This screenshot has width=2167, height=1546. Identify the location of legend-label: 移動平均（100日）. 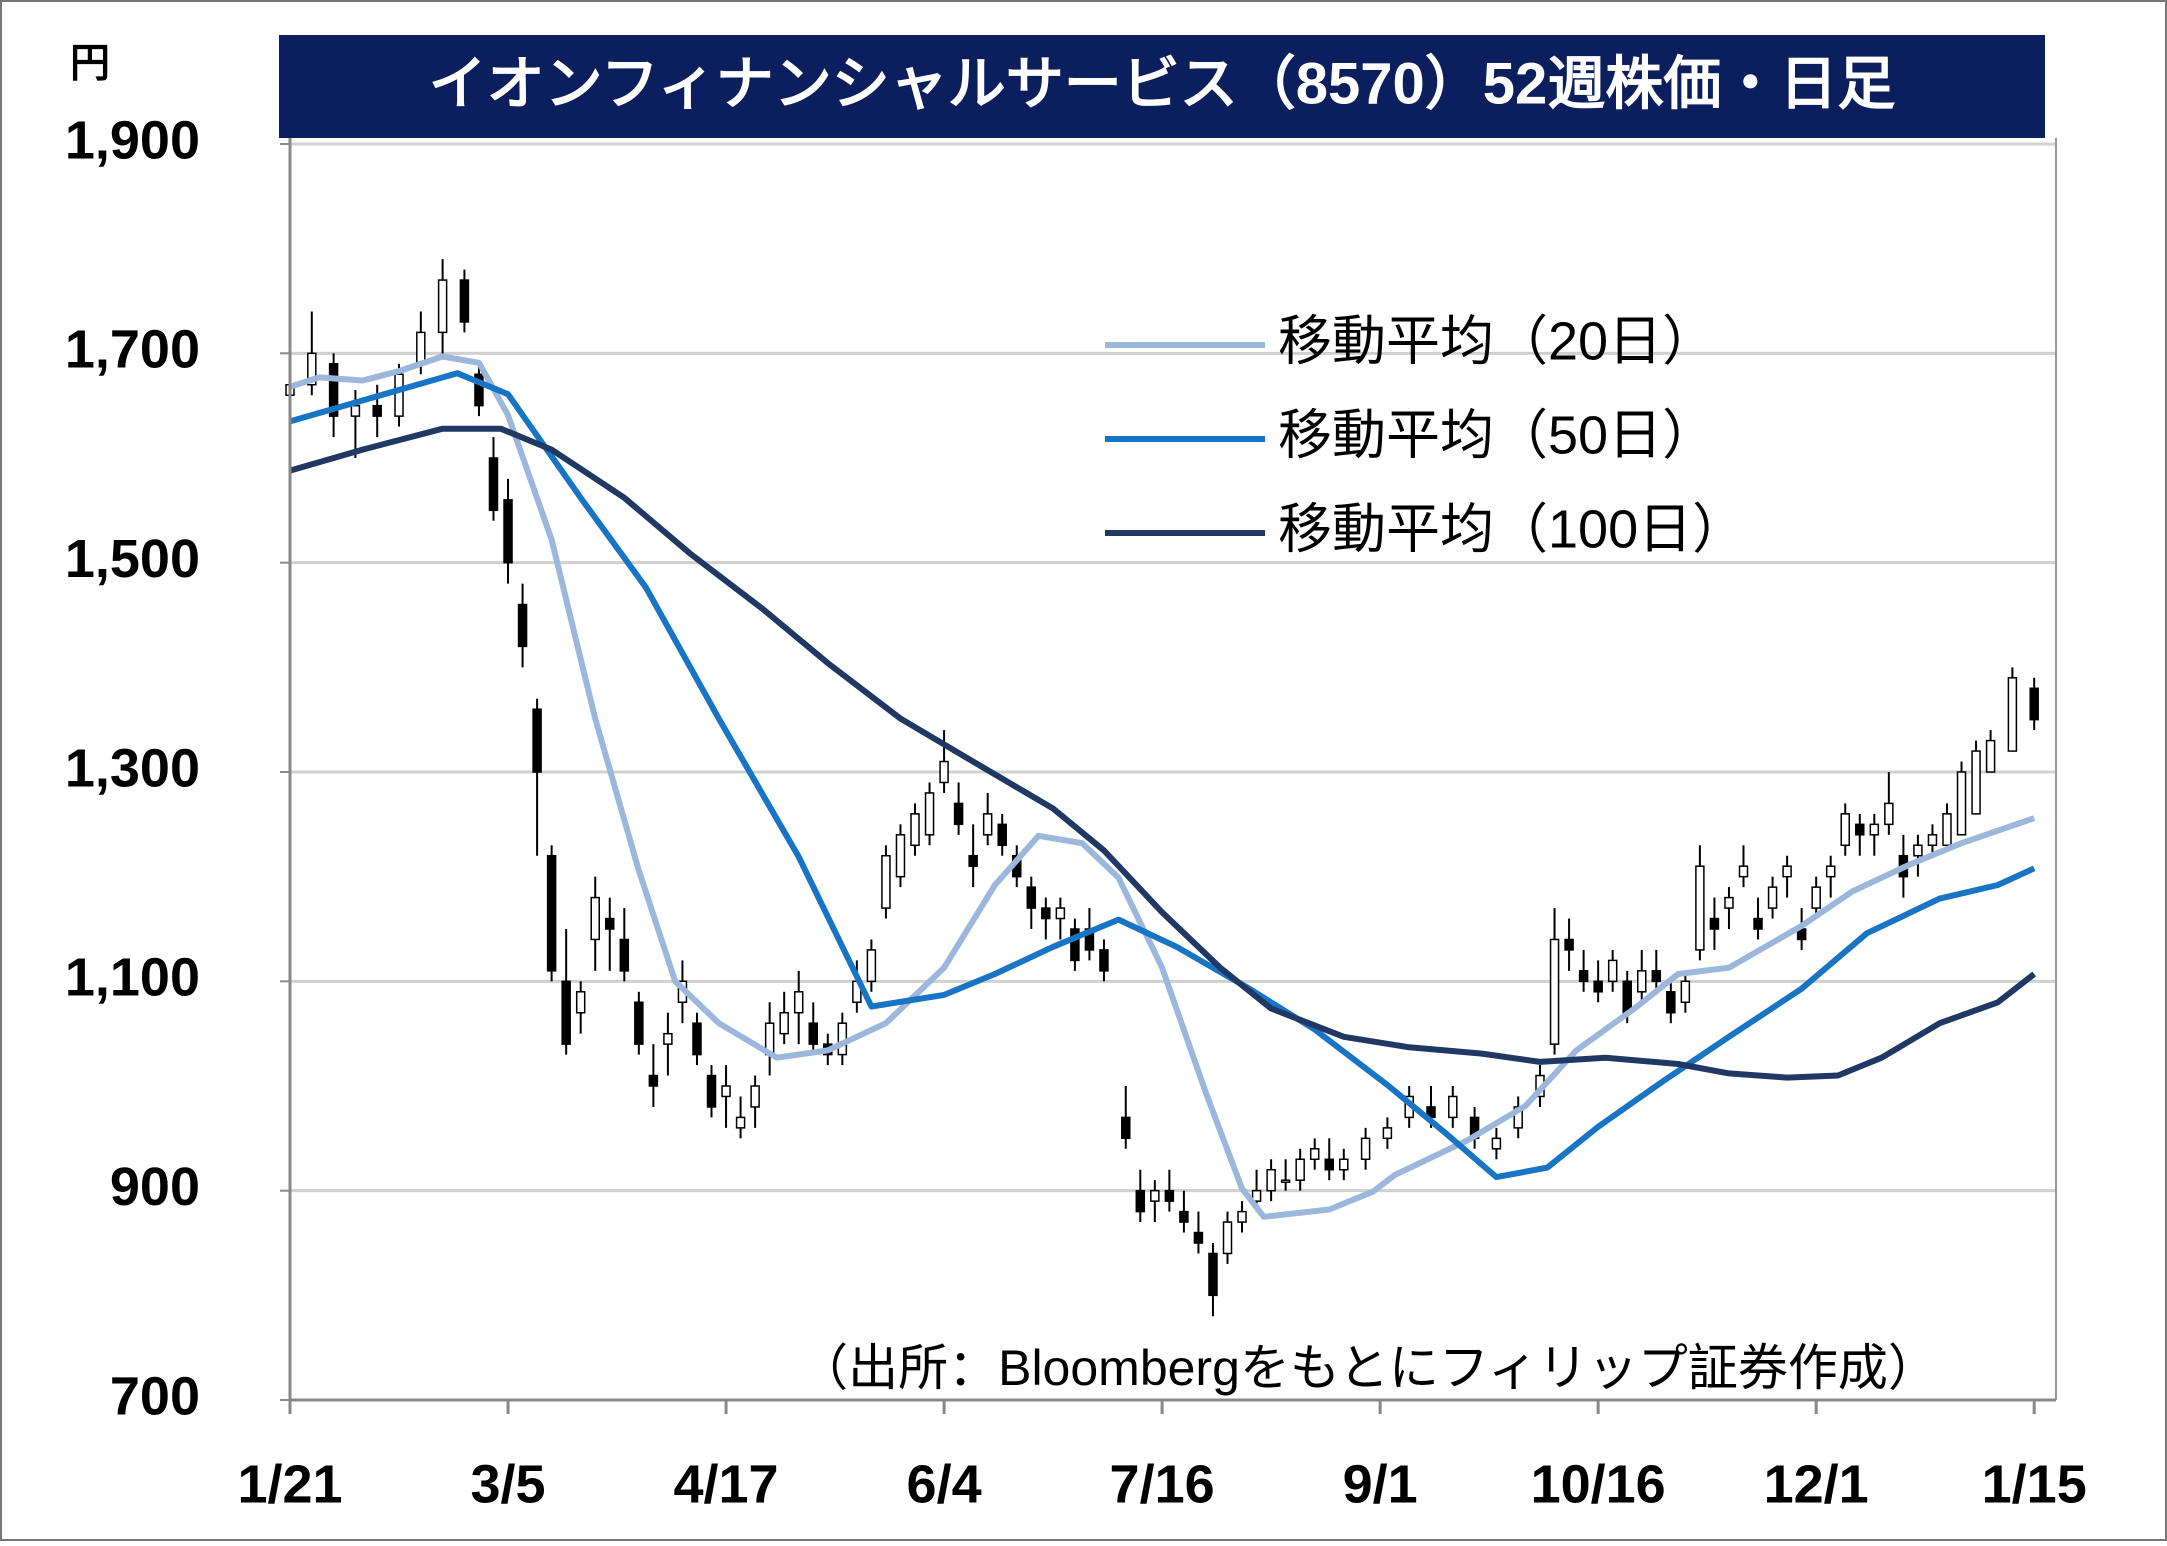
(1512, 529).